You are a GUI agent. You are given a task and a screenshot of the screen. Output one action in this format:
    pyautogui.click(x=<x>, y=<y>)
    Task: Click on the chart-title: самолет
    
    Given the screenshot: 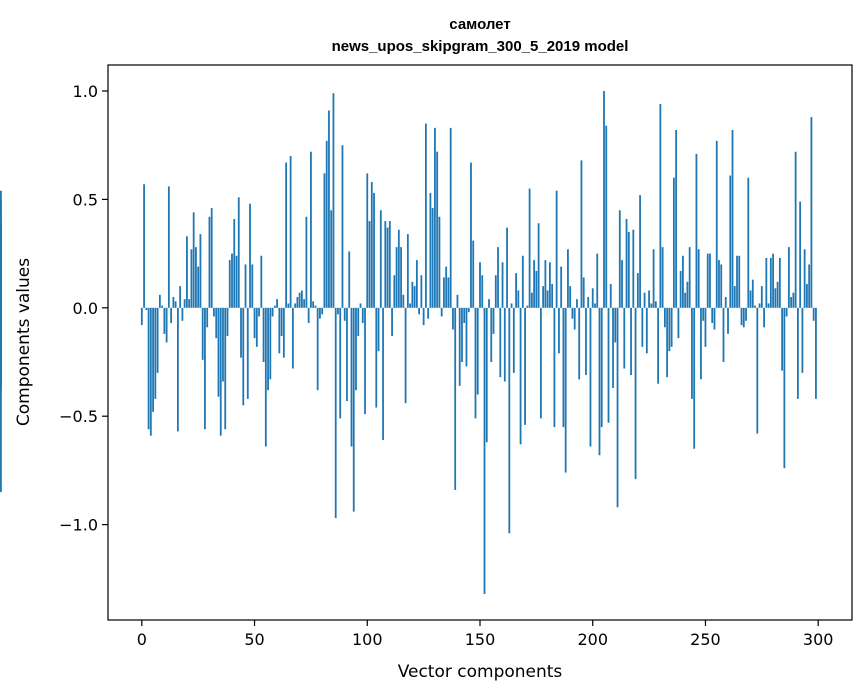 What is the action you would take?
    pyautogui.click(x=479, y=24)
    